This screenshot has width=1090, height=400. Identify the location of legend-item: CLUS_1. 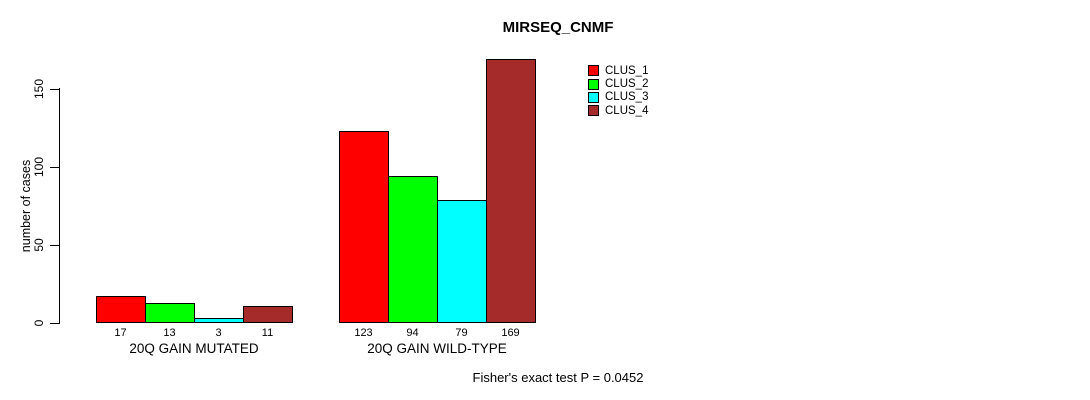
(618, 70).